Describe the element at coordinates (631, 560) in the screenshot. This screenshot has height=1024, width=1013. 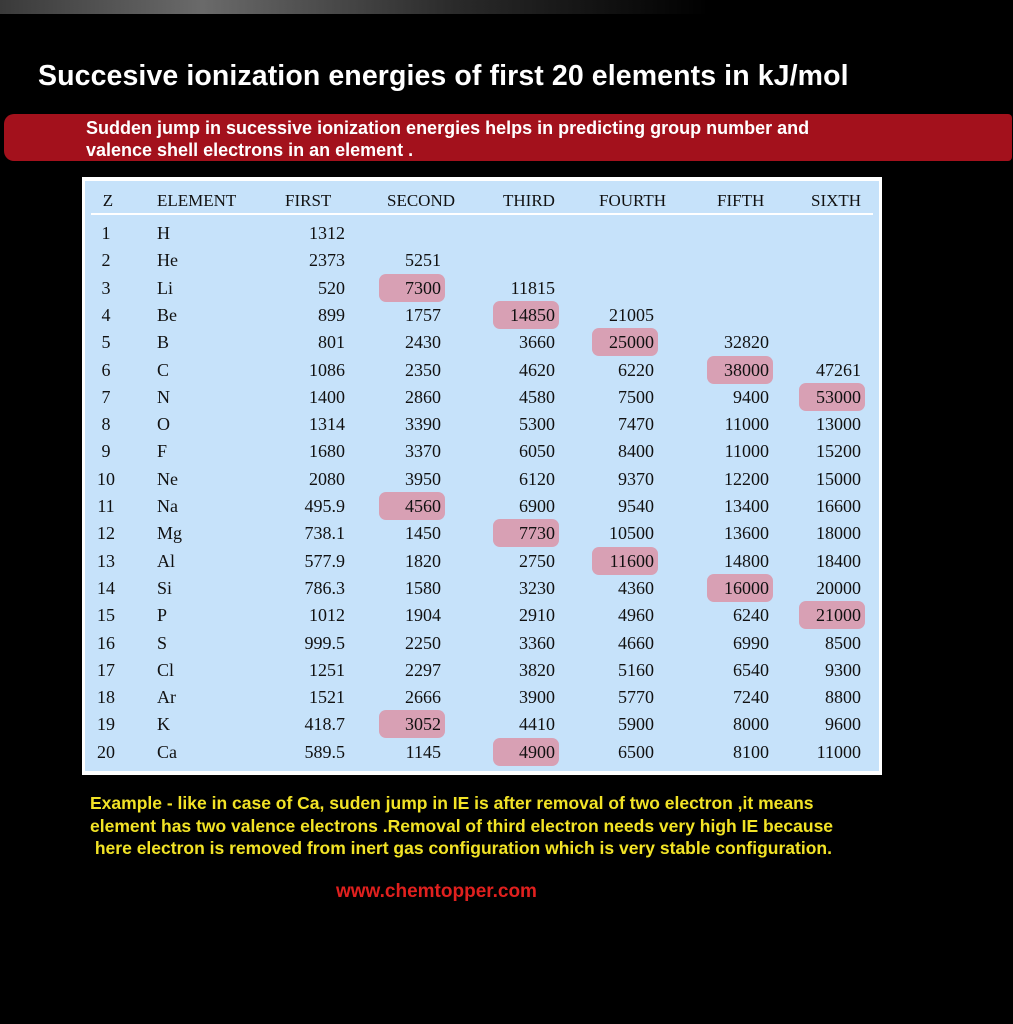
I see `ionization-energy-value: 11600` at that location.